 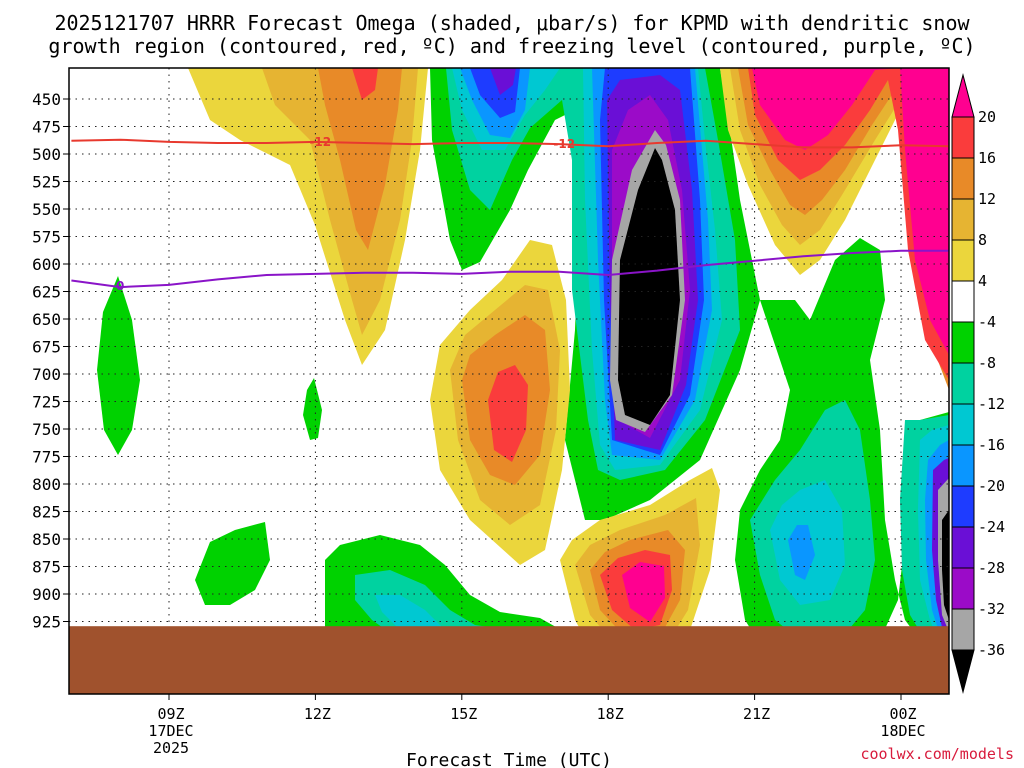 What do you see at coordinates (987, 199) in the screenshot?
I see `colorbar-label-2: 12` at bounding box center [987, 199].